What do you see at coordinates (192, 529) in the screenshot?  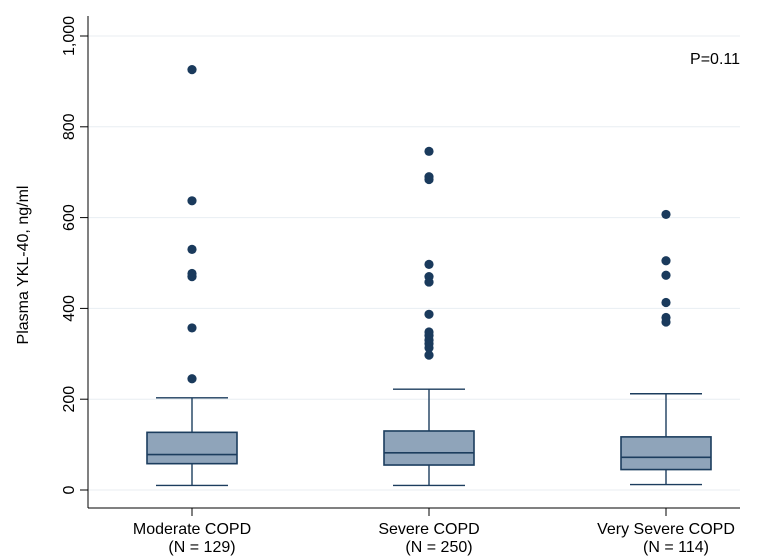 I see `category-label: Moderate COPD` at bounding box center [192, 529].